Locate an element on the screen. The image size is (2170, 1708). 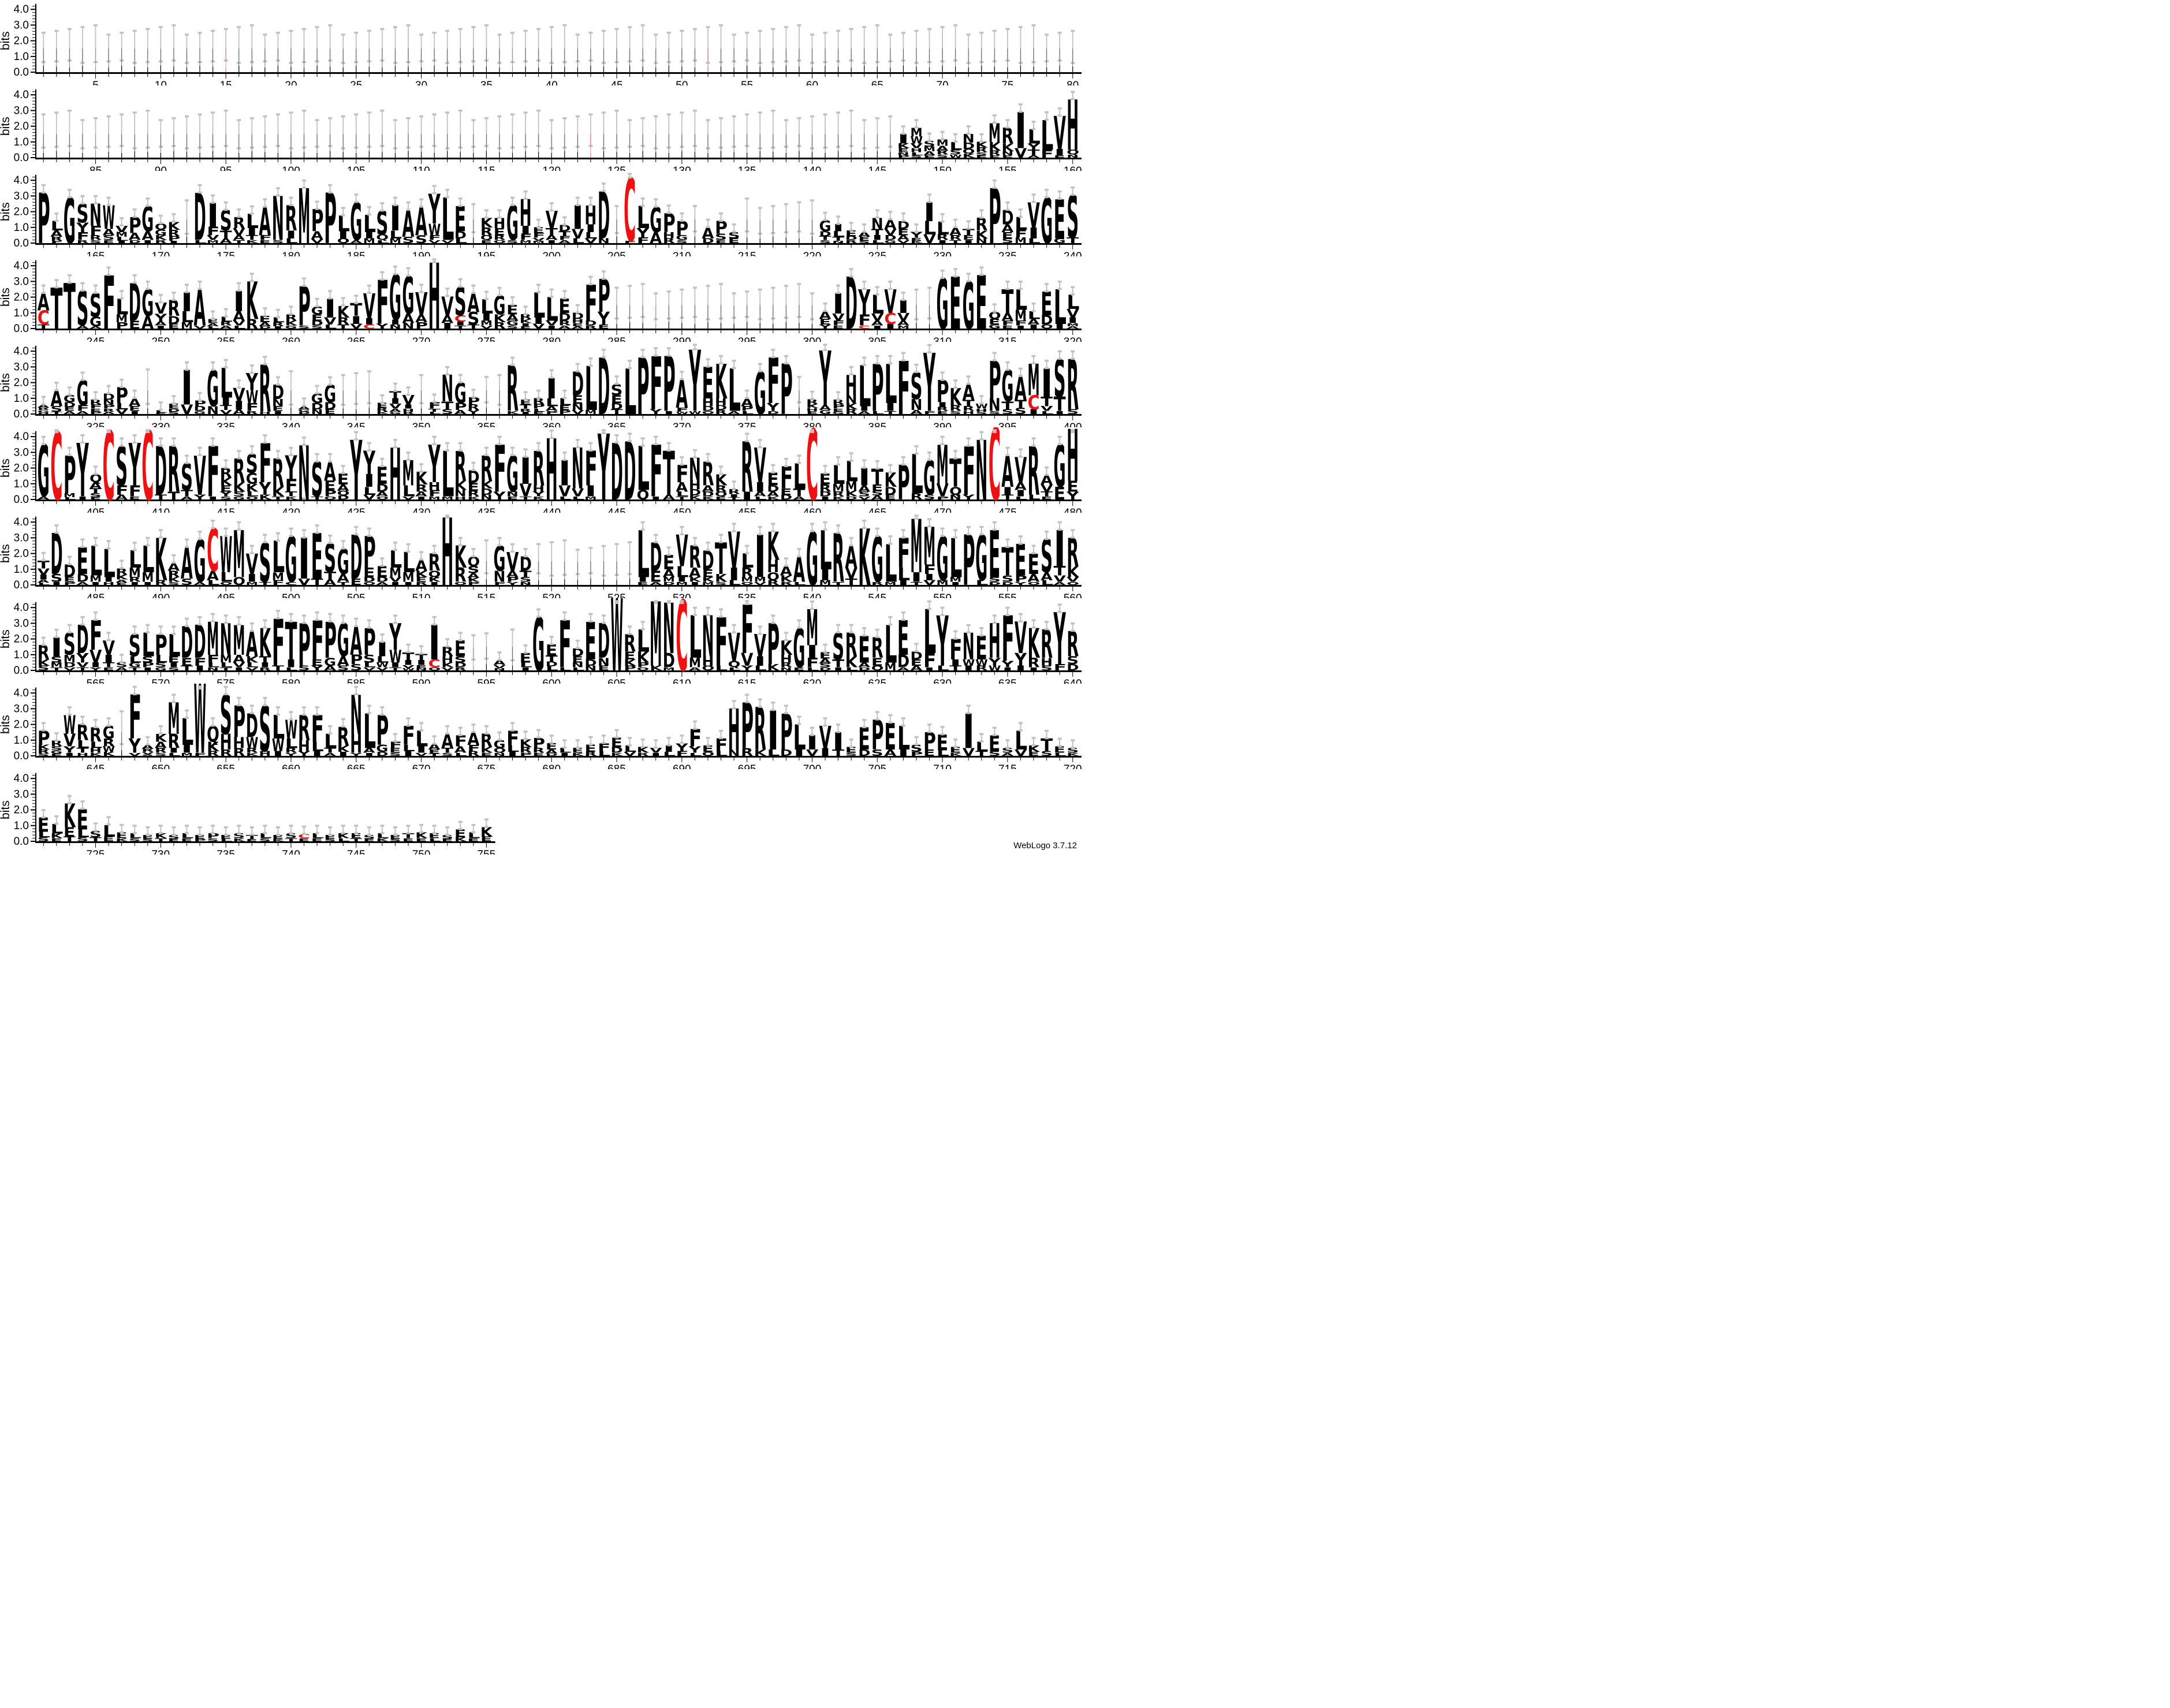
x-tick-label: 140 is located at coordinates (812, 168).